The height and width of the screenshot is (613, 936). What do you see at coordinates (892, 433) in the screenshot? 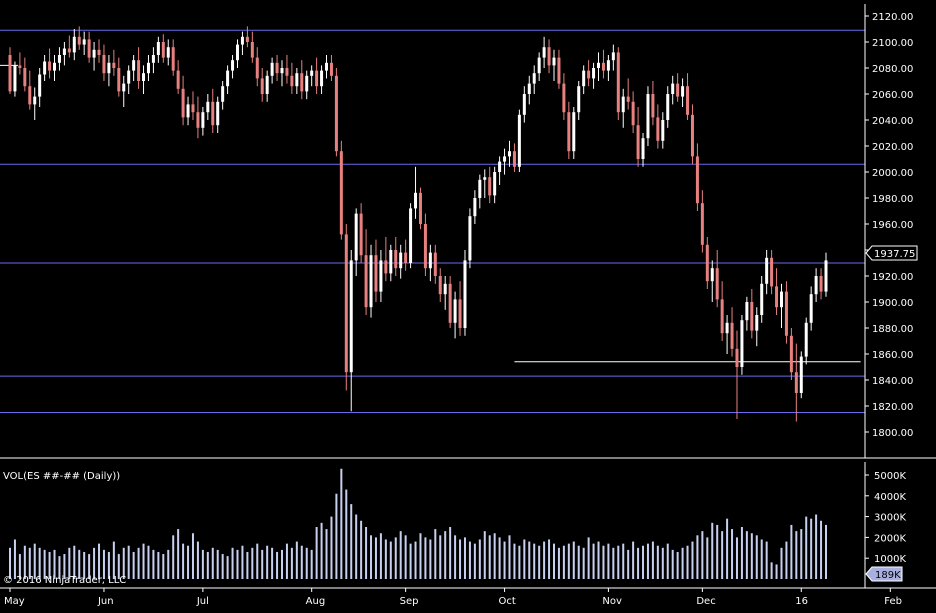
I see `price-axis-label: 1800.00` at bounding box center [892, 433].